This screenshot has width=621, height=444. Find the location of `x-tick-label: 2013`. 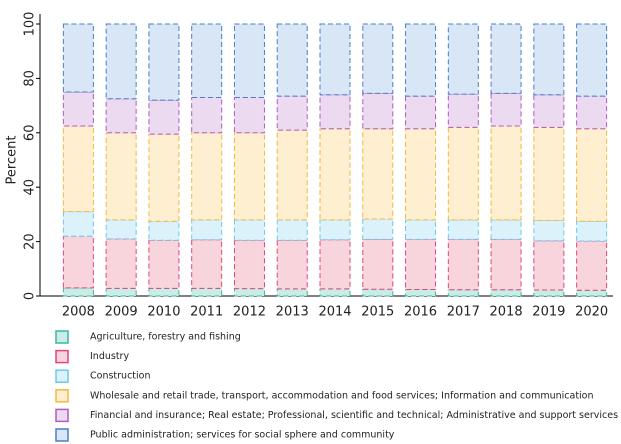

x-tick-label: 2013 is located at coordinates (292, 312).